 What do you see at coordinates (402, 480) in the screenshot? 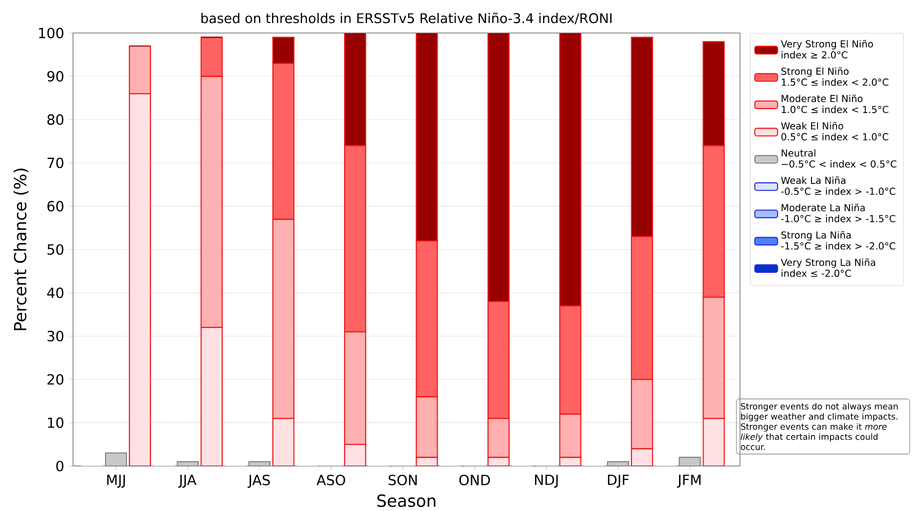
I see `x-tick-label: SON` at bounding box center [402, 480].